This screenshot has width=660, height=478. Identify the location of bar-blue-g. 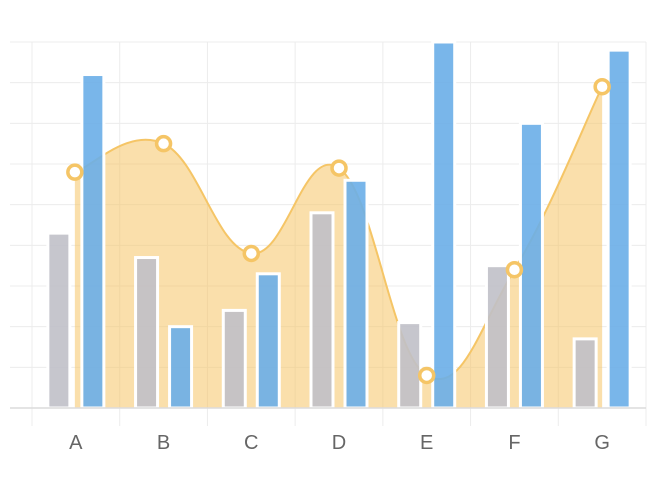
(619, 229).